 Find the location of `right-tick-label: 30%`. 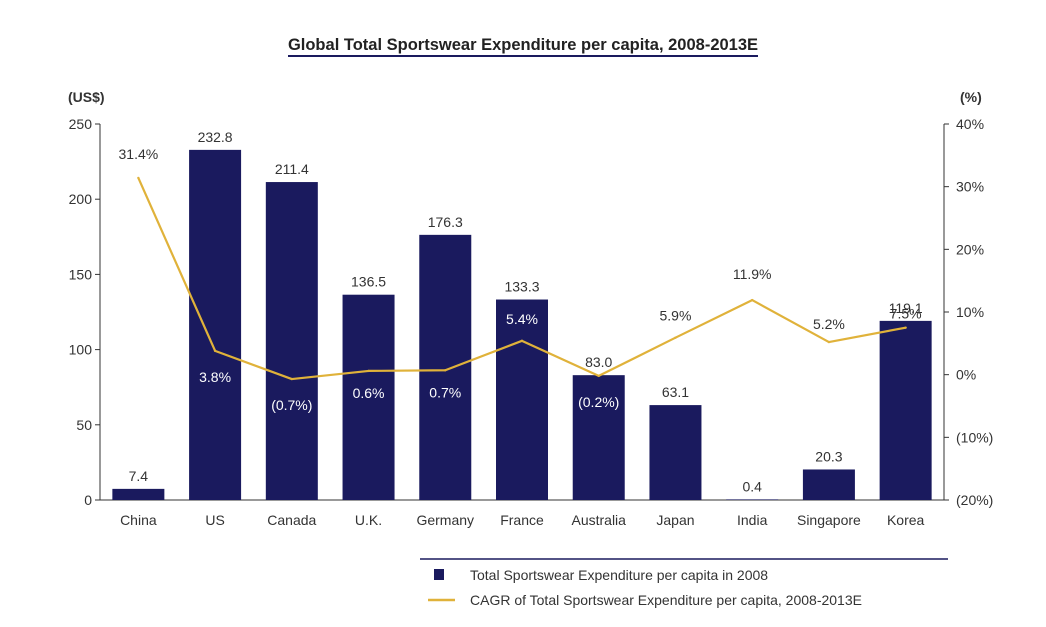

right-tick-label: 30% is located at coordinates (970, 187).